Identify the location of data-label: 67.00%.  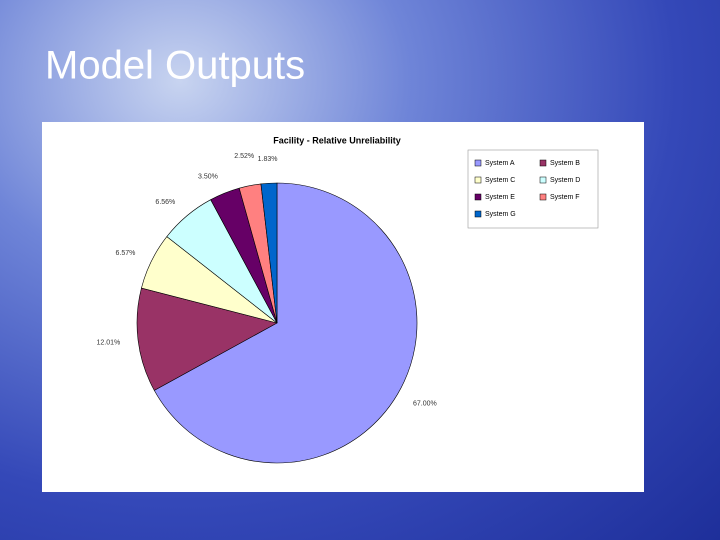
(425, 403).